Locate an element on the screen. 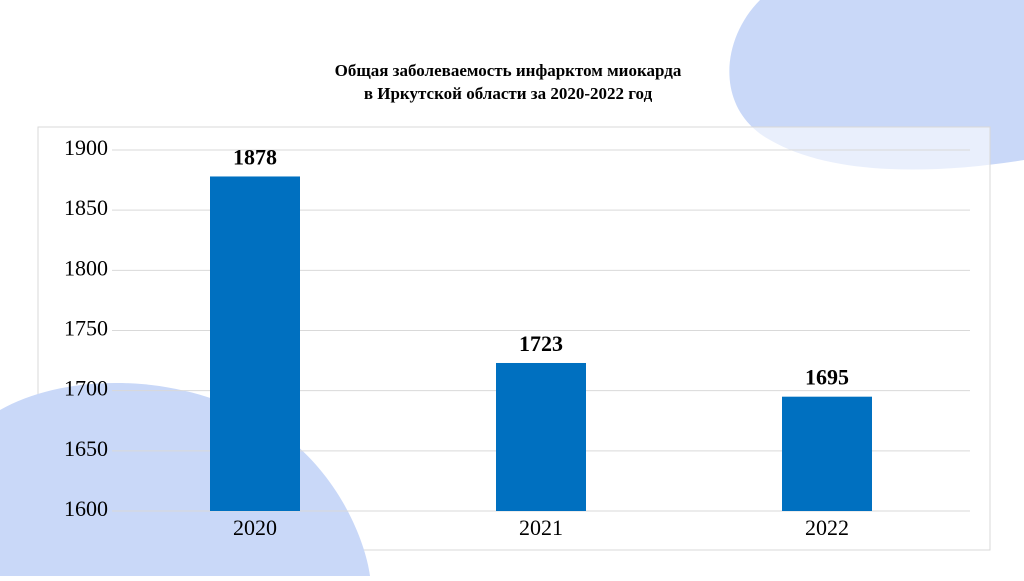 Image resolution: width=1024 pixels, height=581 pixels. x-tick-label: 2022 is located at coordinates (827, 527).